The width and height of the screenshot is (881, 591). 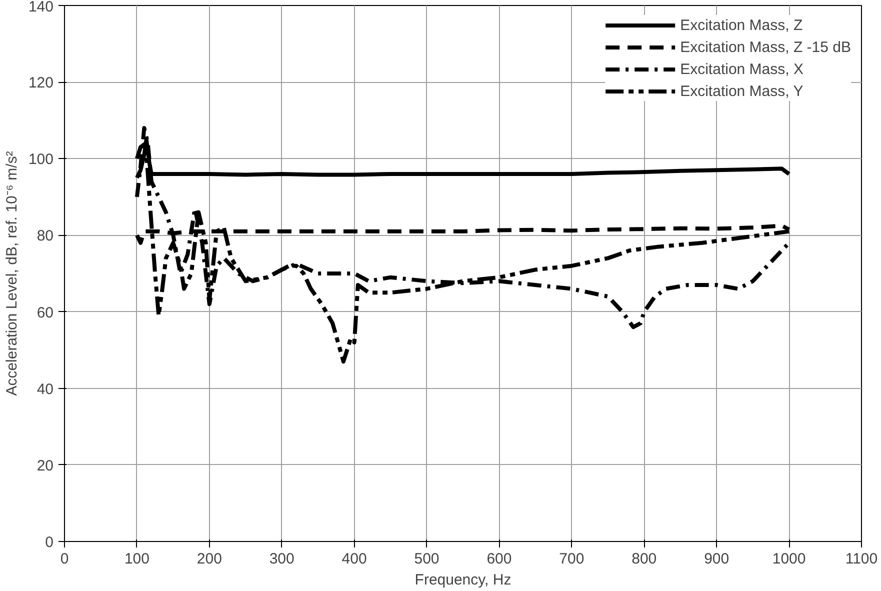 What do you see at coordinates (41, 8) in the screenshot?
I see `y-tick-label: 140` at bounding box center [41, 8].